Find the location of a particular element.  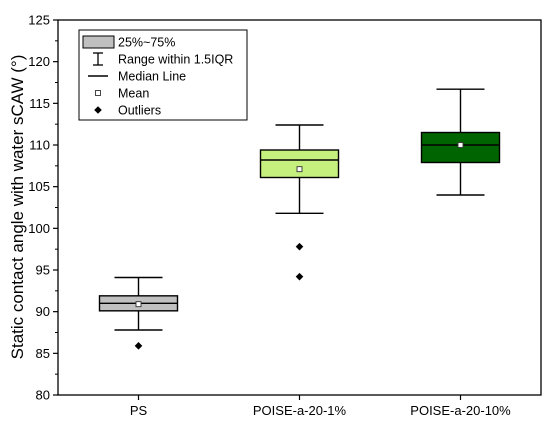

y-tick-label: 110 is located at coordinates (39, 145).